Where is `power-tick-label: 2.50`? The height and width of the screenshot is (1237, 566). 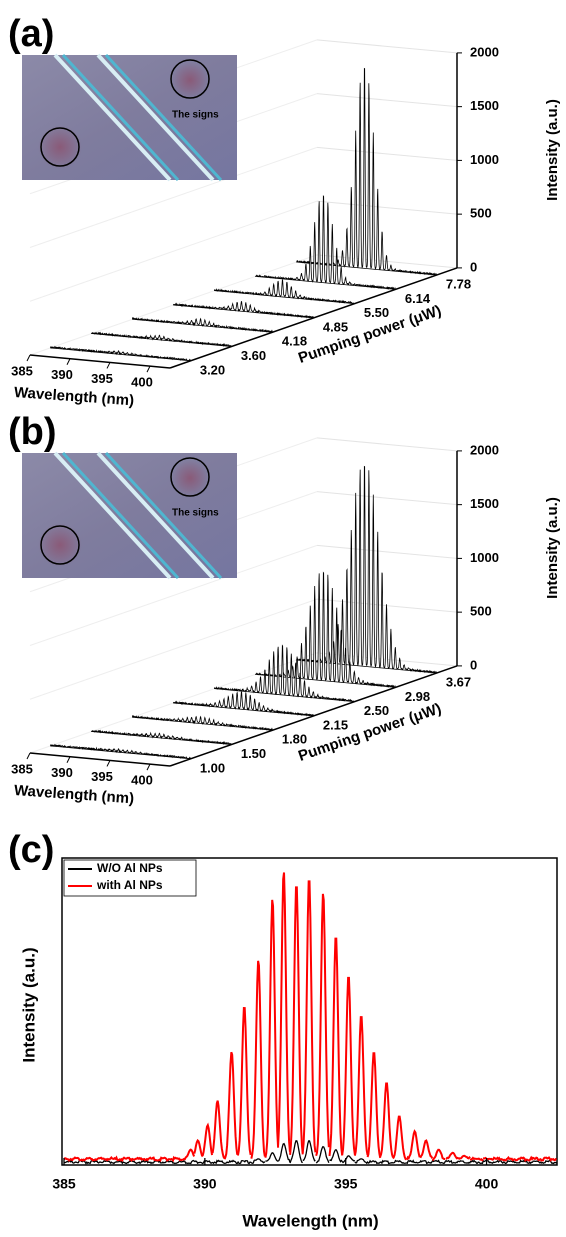
power-tick-label: 2.50 is located at coordinates (376, 710).